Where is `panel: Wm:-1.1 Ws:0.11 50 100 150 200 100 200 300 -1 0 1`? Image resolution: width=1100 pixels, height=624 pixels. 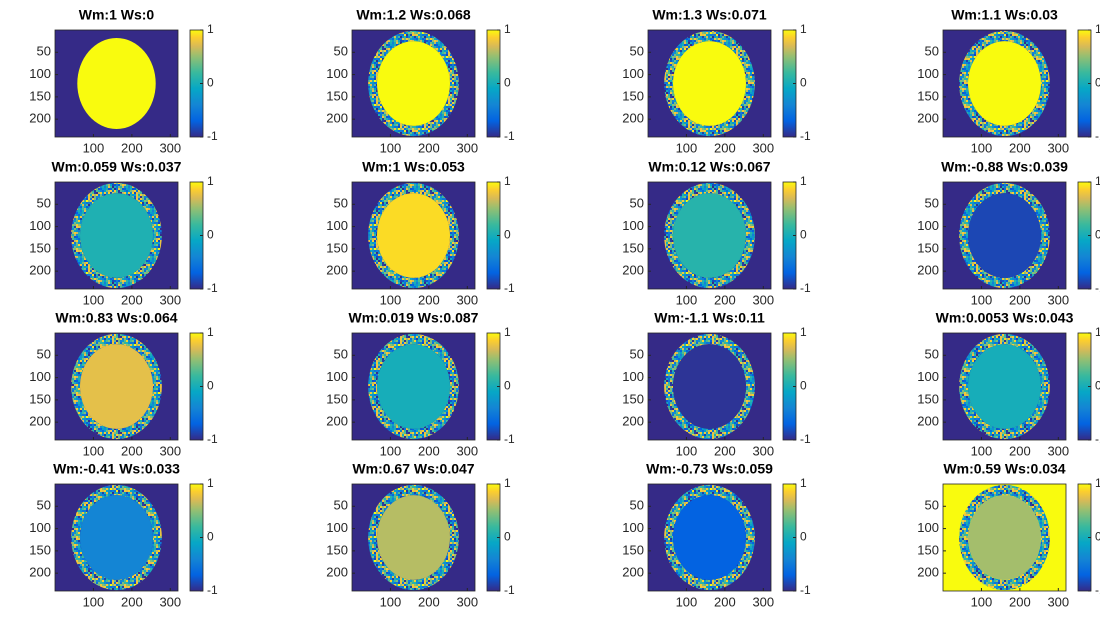 panel: Wm:-1.1 Ws:0.11 50 100 150 200 100 200 300 -1 0 1 is located at coordinates (716, 384).